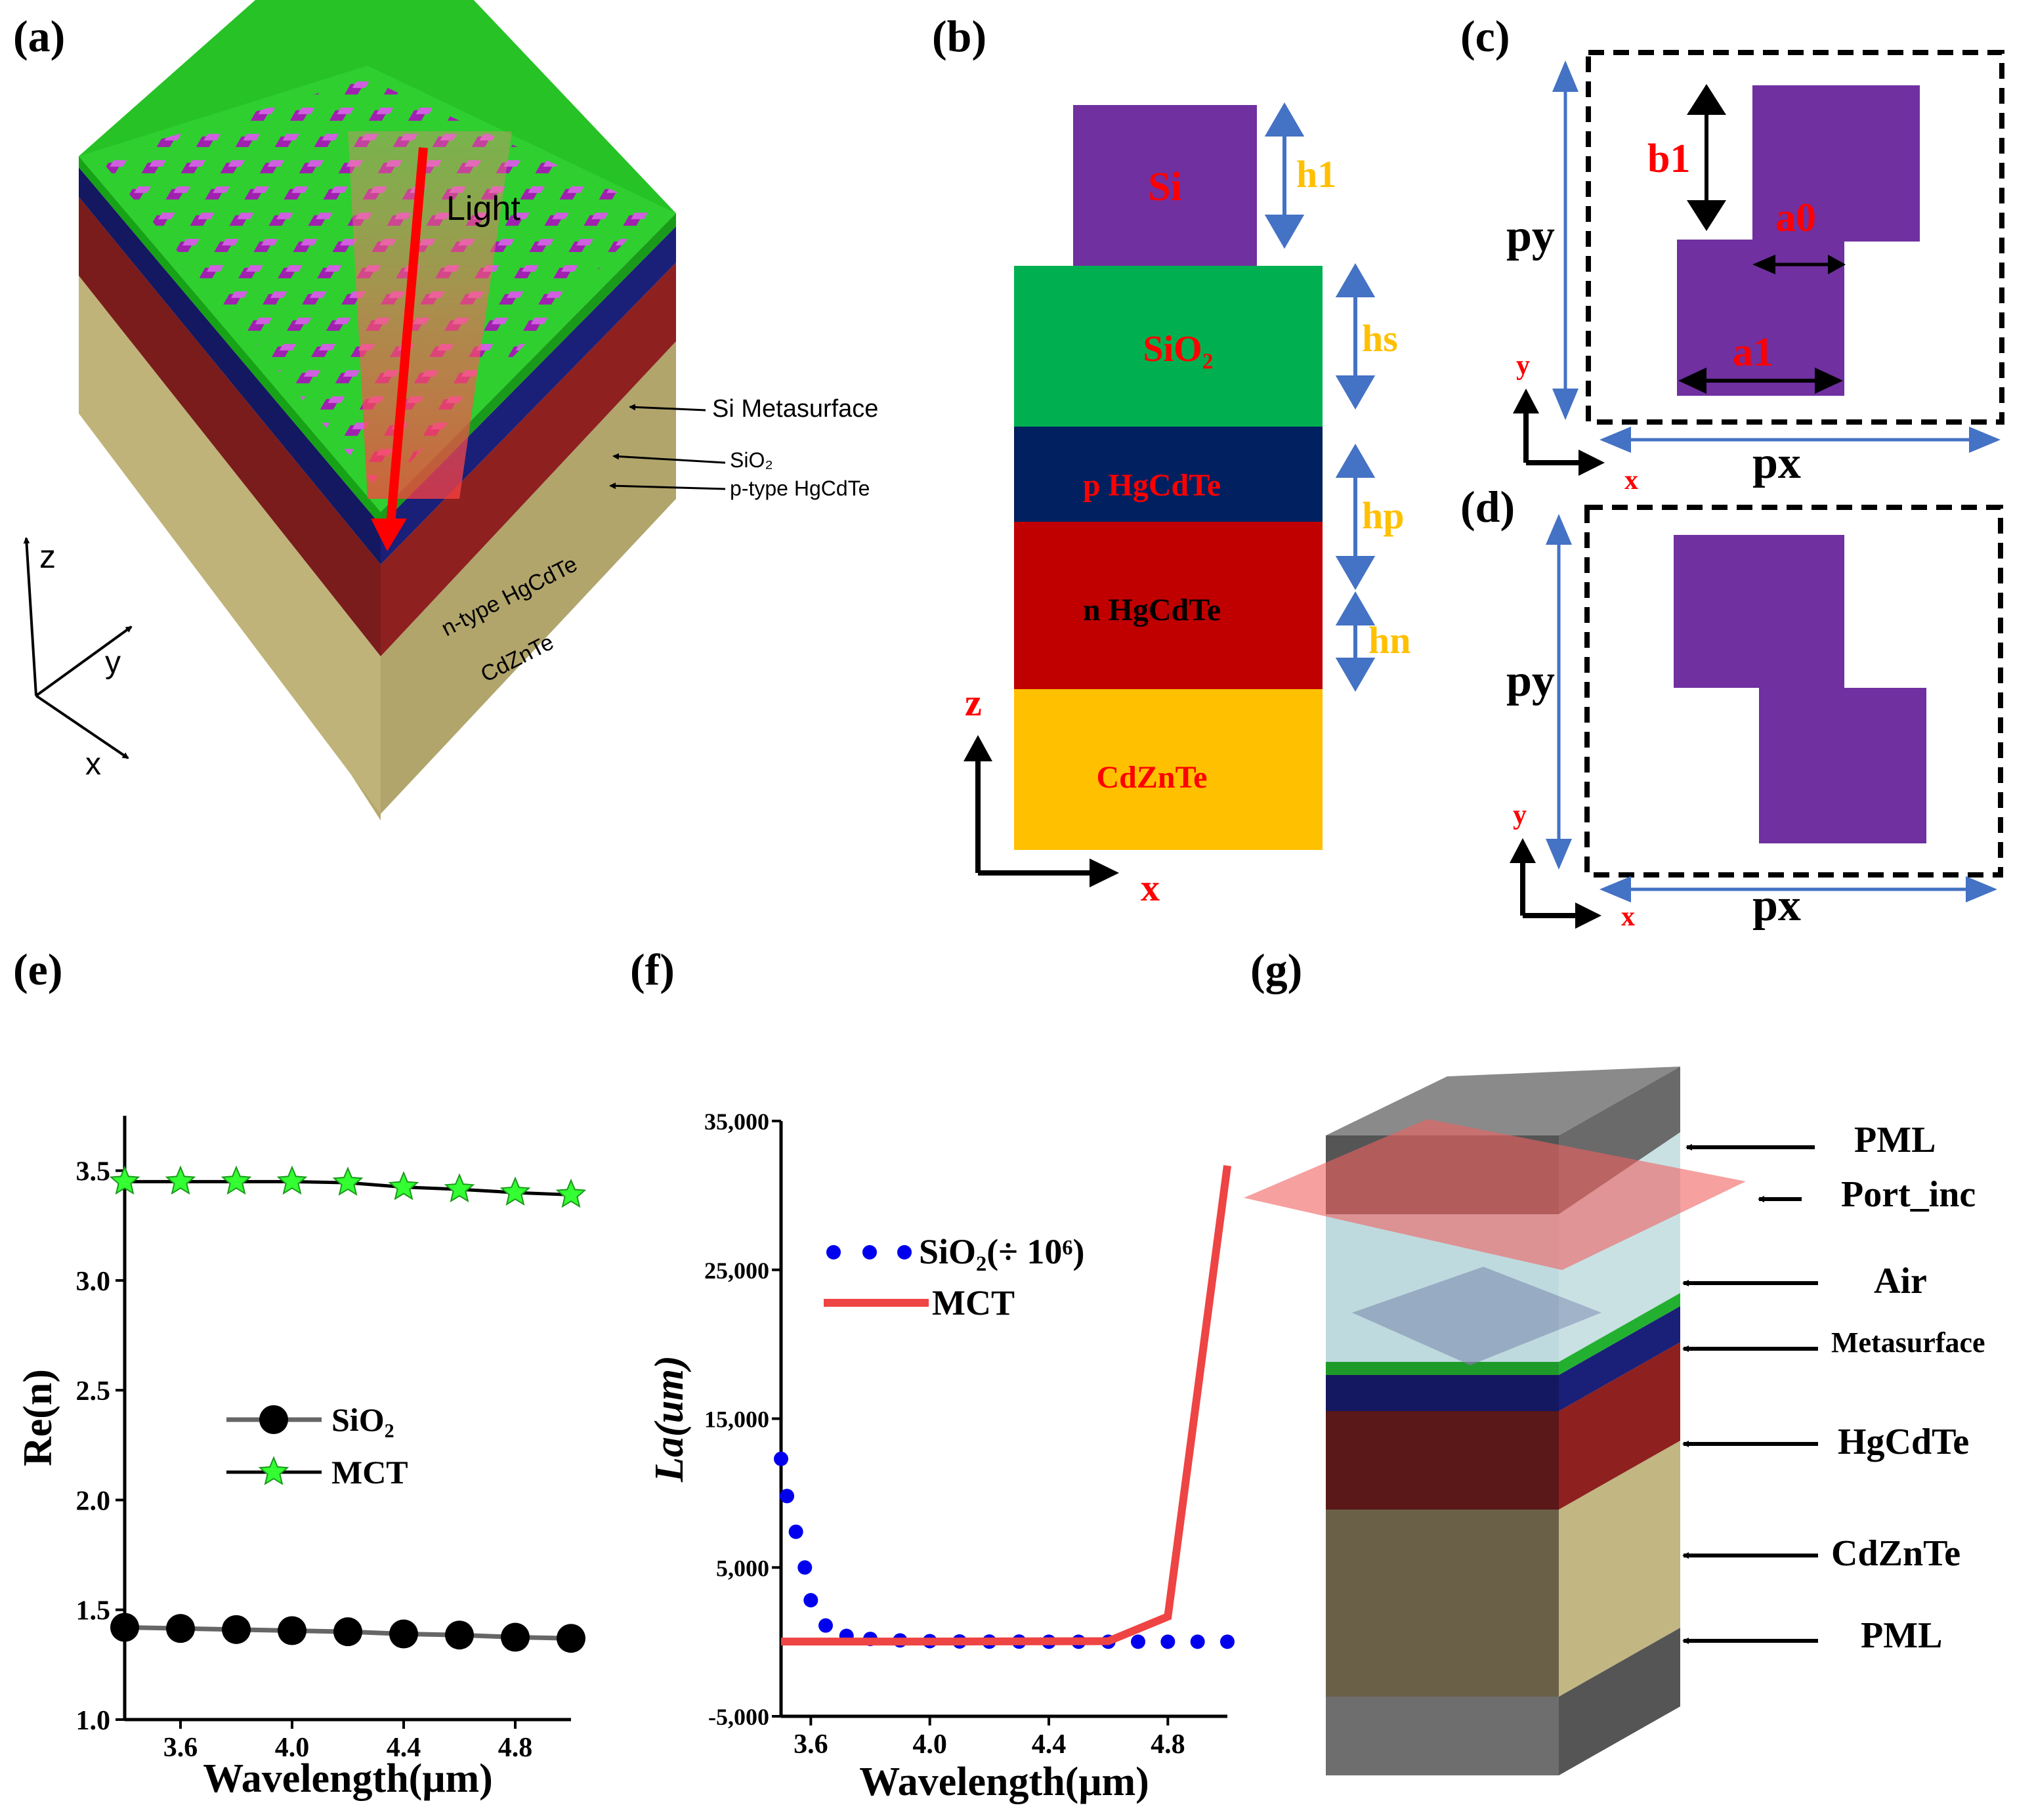 This screenshot has height=1820, width=2034. I want to click on panel-f-label: (f), so click(653, 969).